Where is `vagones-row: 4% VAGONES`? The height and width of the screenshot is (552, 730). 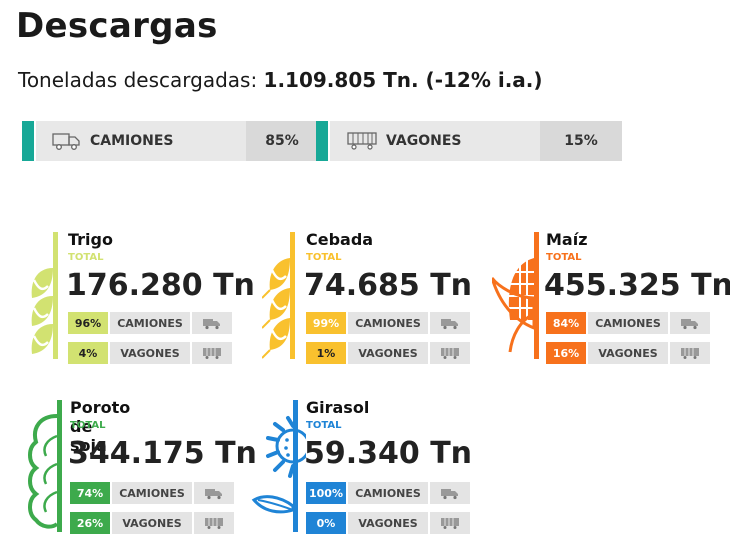
vagones-row: 4% VAGONES is located at coordinates (150, 353).